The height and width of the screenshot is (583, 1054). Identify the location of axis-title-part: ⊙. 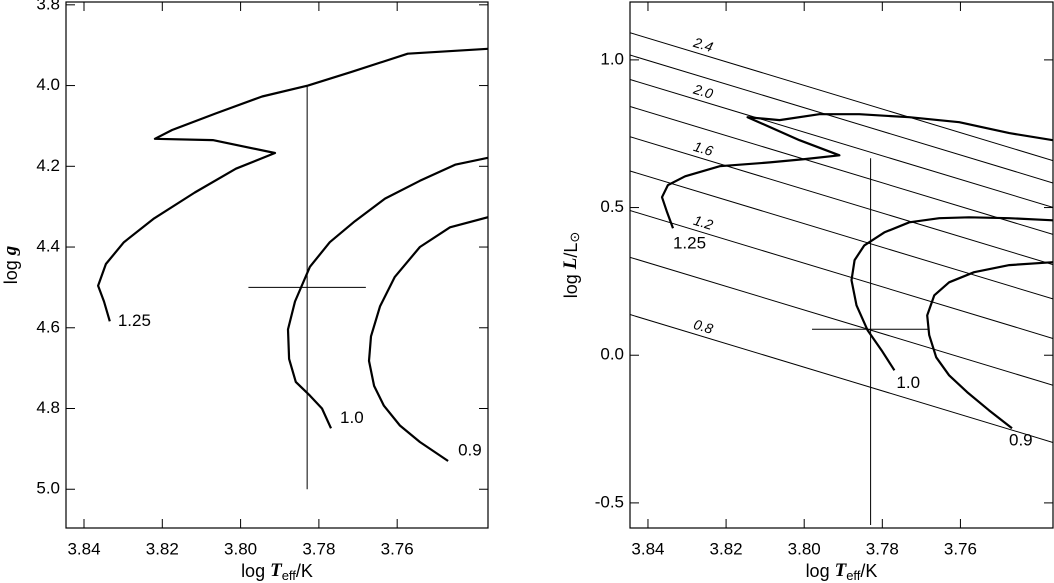
(574, 237).